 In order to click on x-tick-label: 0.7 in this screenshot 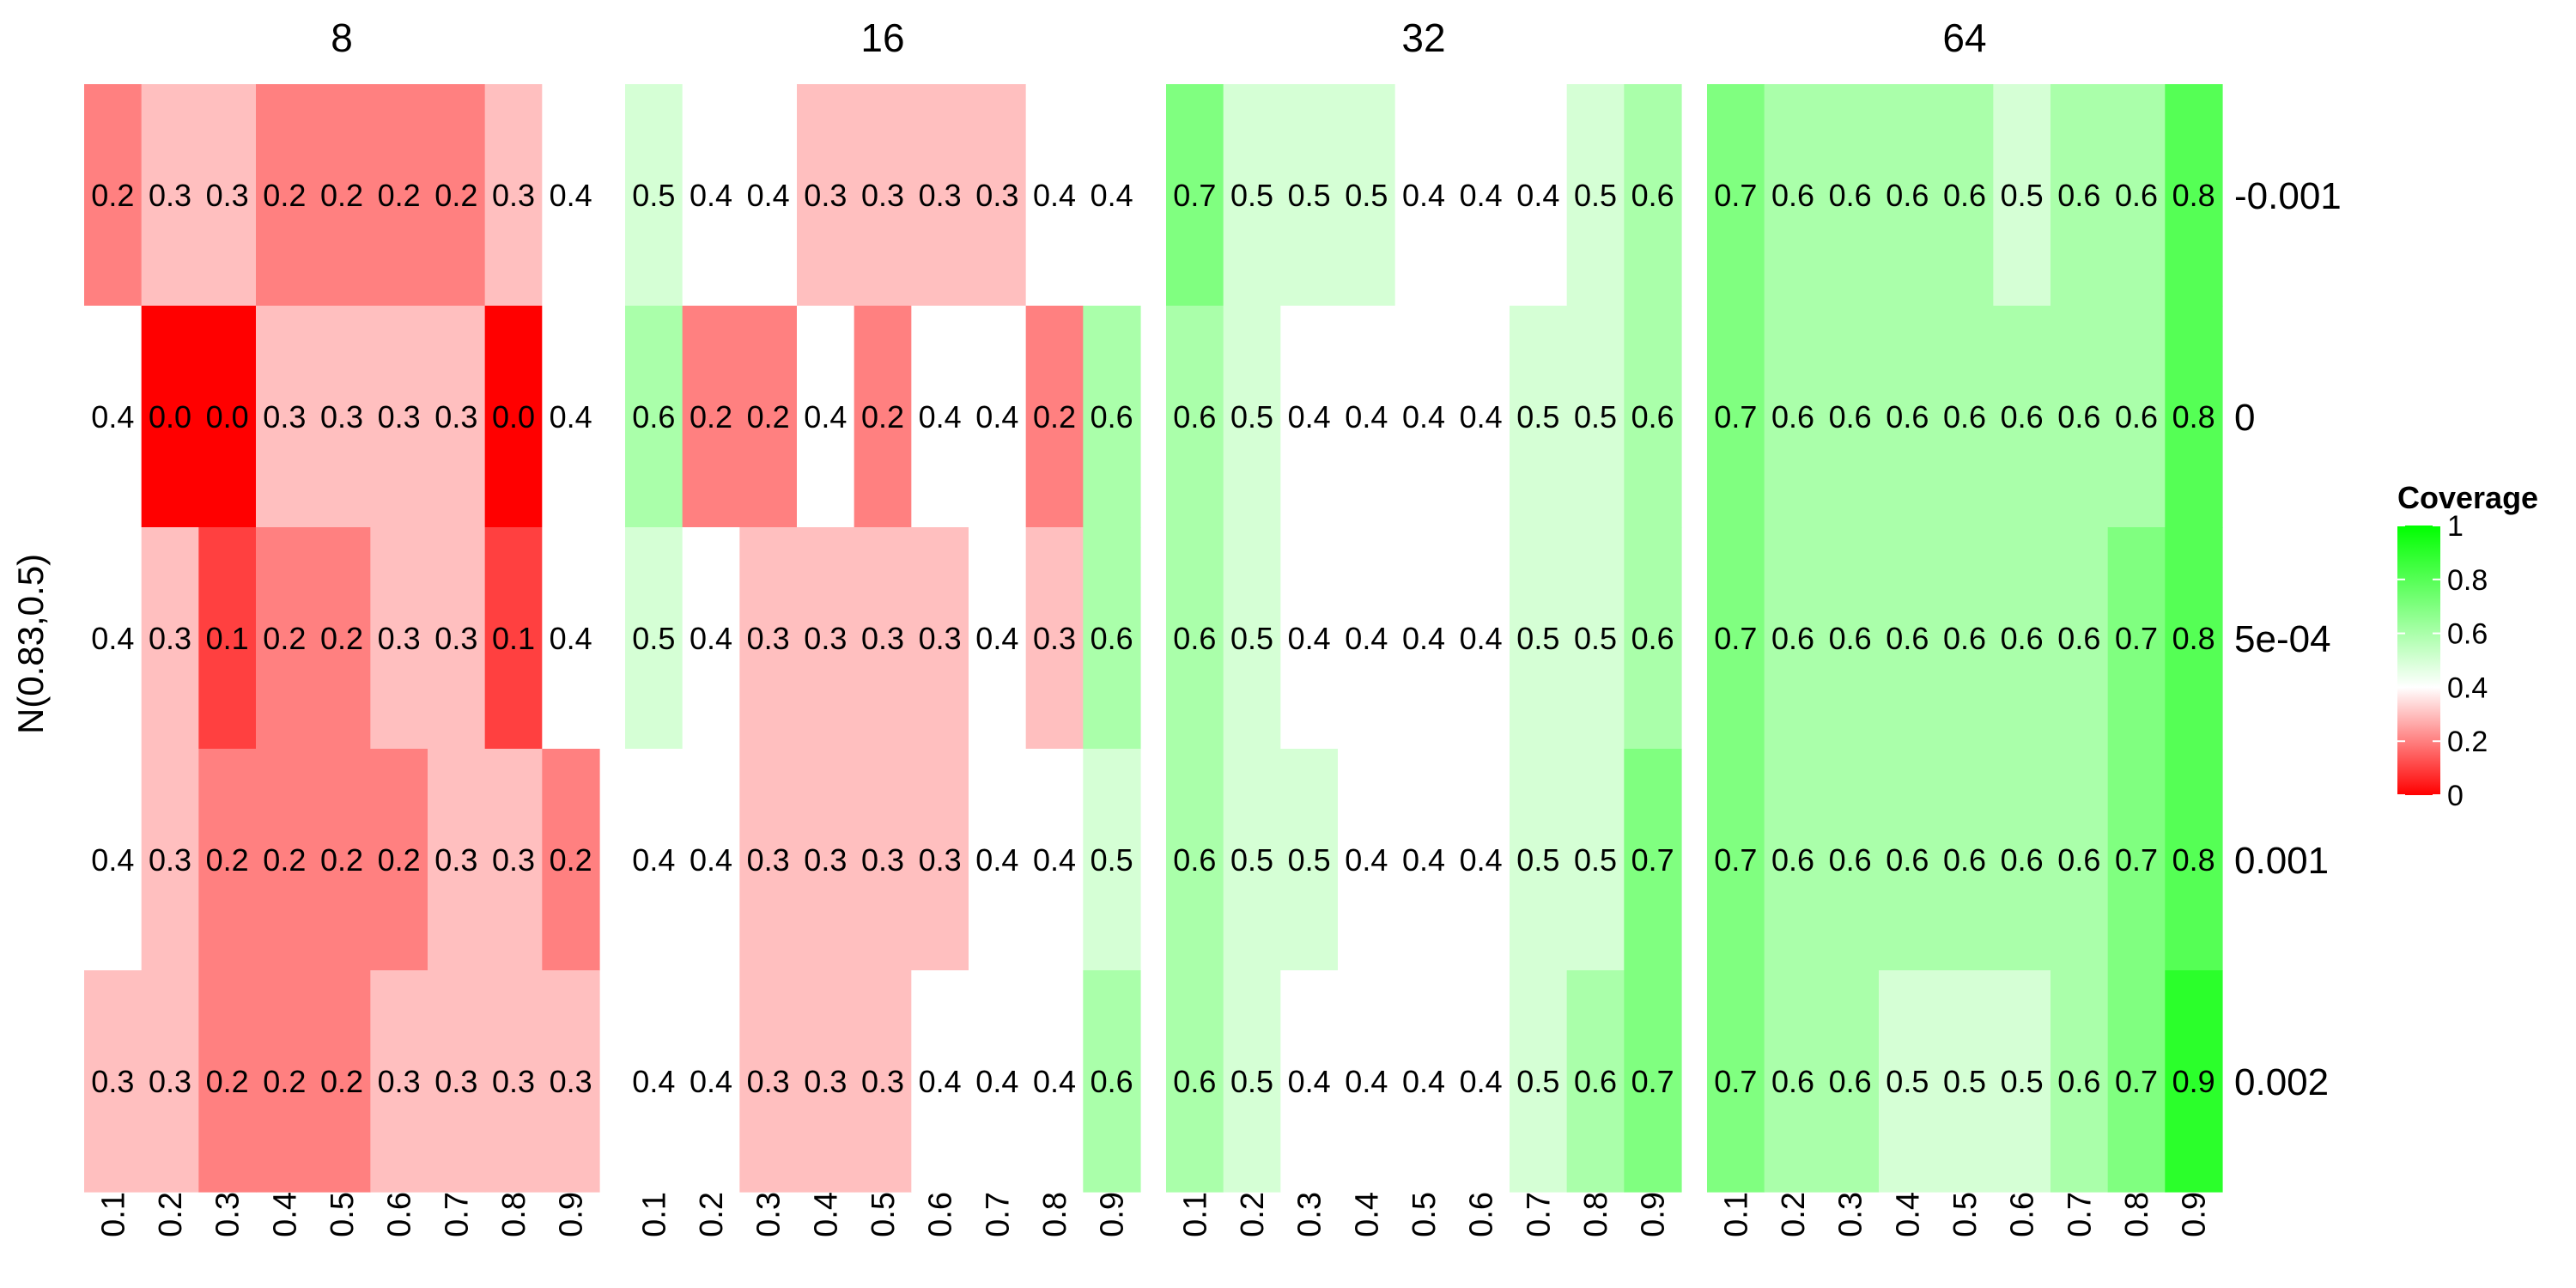, I will do `click(998, 1214)`.